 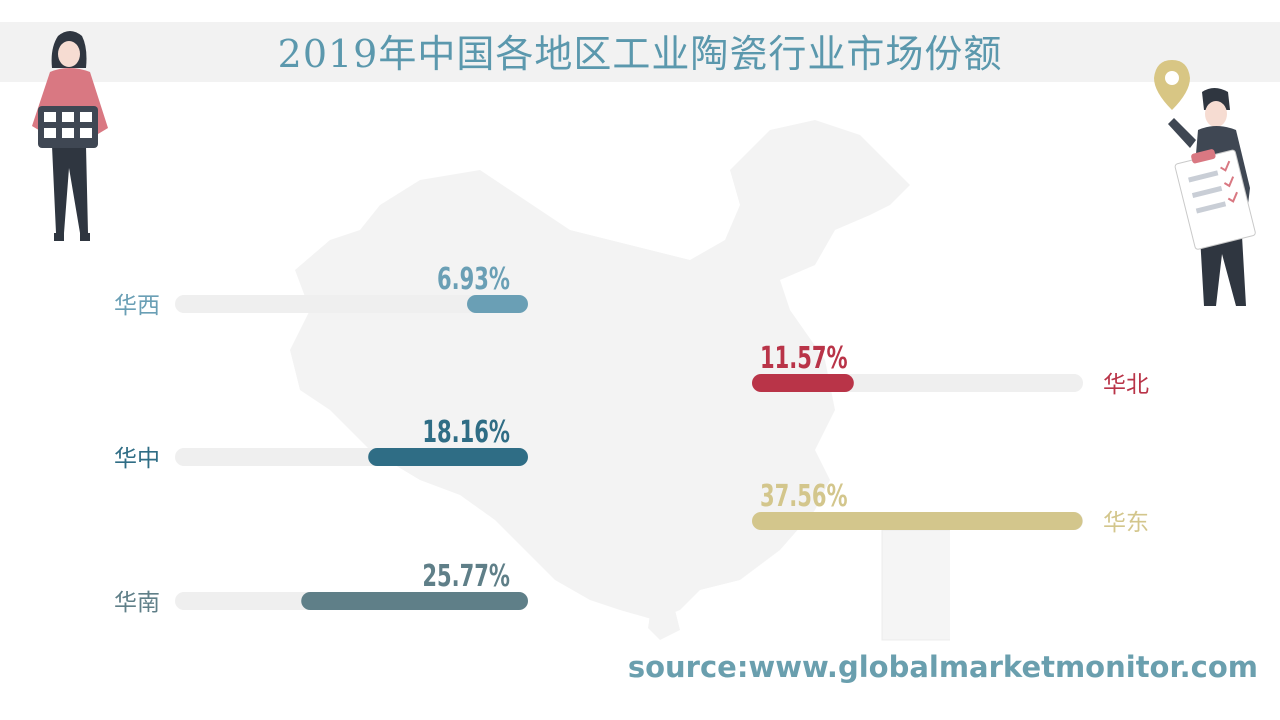 What do you see at coordinates (804, 358) in the screenshot?
I see `value-label: 11.57%` at bounding box center [804, 358].